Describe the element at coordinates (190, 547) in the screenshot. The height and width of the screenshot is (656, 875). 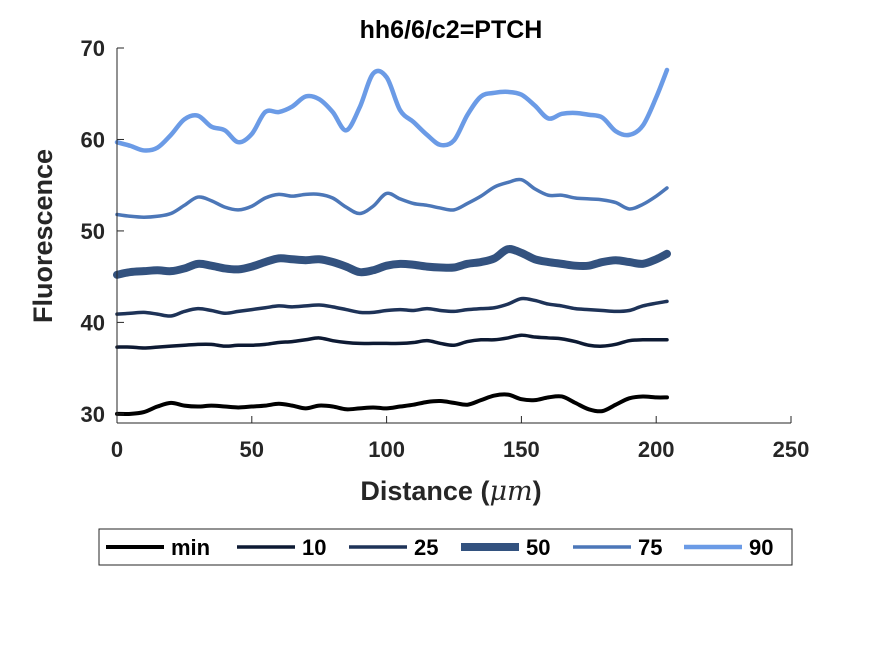
I see `legend-label-min: min` at that location.